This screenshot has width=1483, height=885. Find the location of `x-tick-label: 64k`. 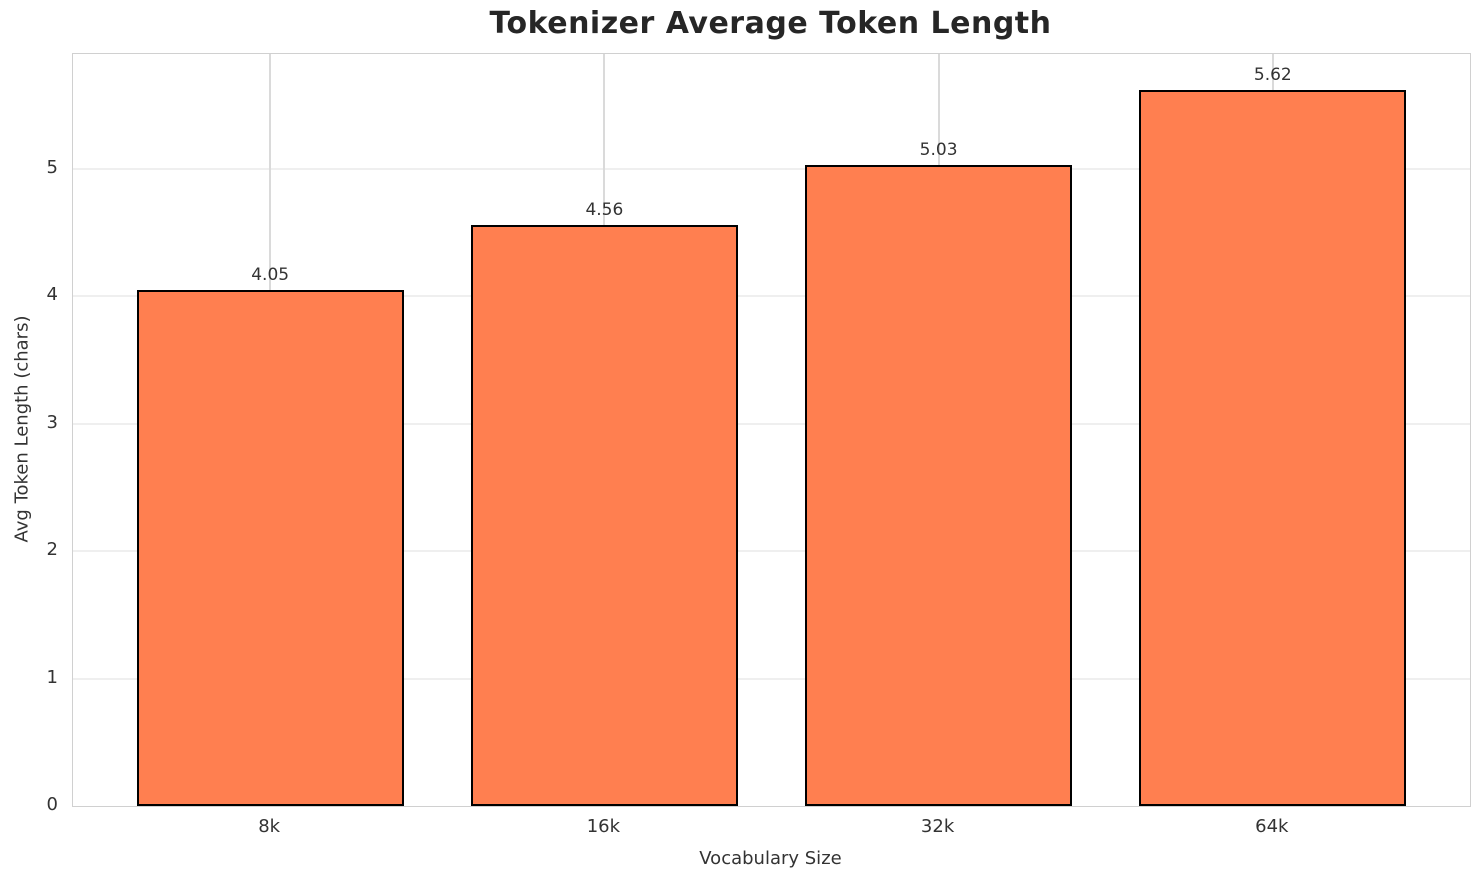

x-tick-label: 64k is located at coordinates (1272, 826).